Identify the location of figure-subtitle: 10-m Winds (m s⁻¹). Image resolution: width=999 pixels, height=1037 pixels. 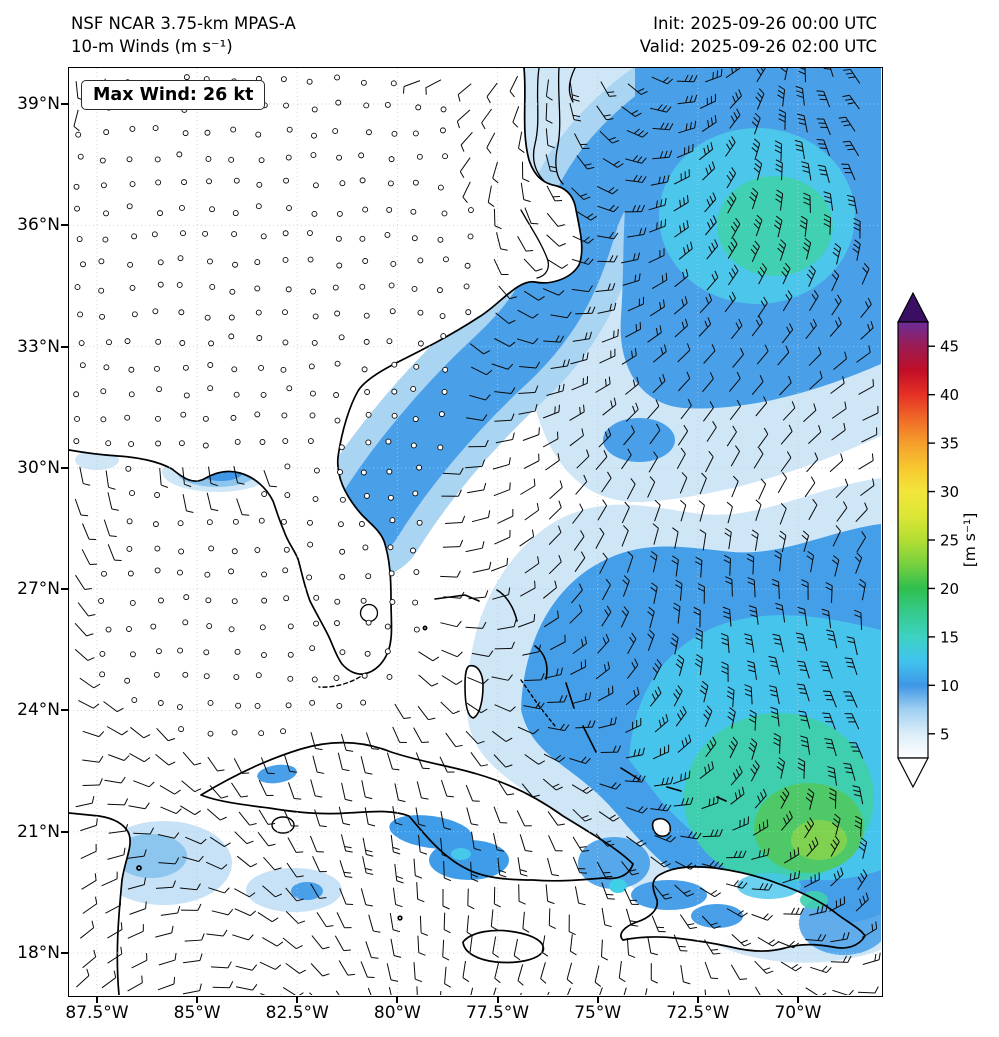
(152, 46).